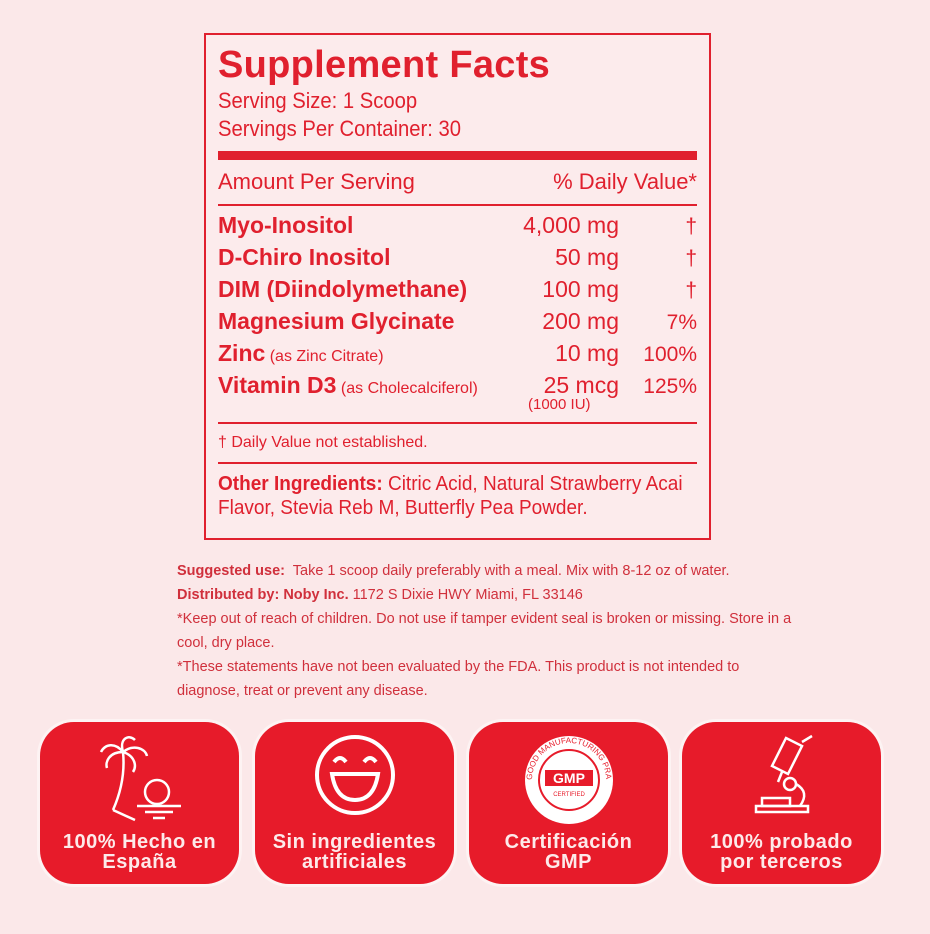 The image size is (930, 934). I want to click on badge-label: Certificación GMP, so click(568, 852).